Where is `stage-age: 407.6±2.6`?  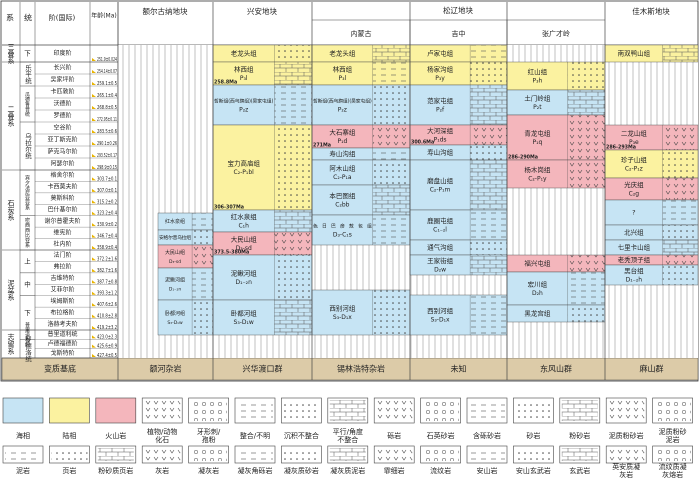
stage-age: 407.6±2.6 is located at coordinates (107, 305).